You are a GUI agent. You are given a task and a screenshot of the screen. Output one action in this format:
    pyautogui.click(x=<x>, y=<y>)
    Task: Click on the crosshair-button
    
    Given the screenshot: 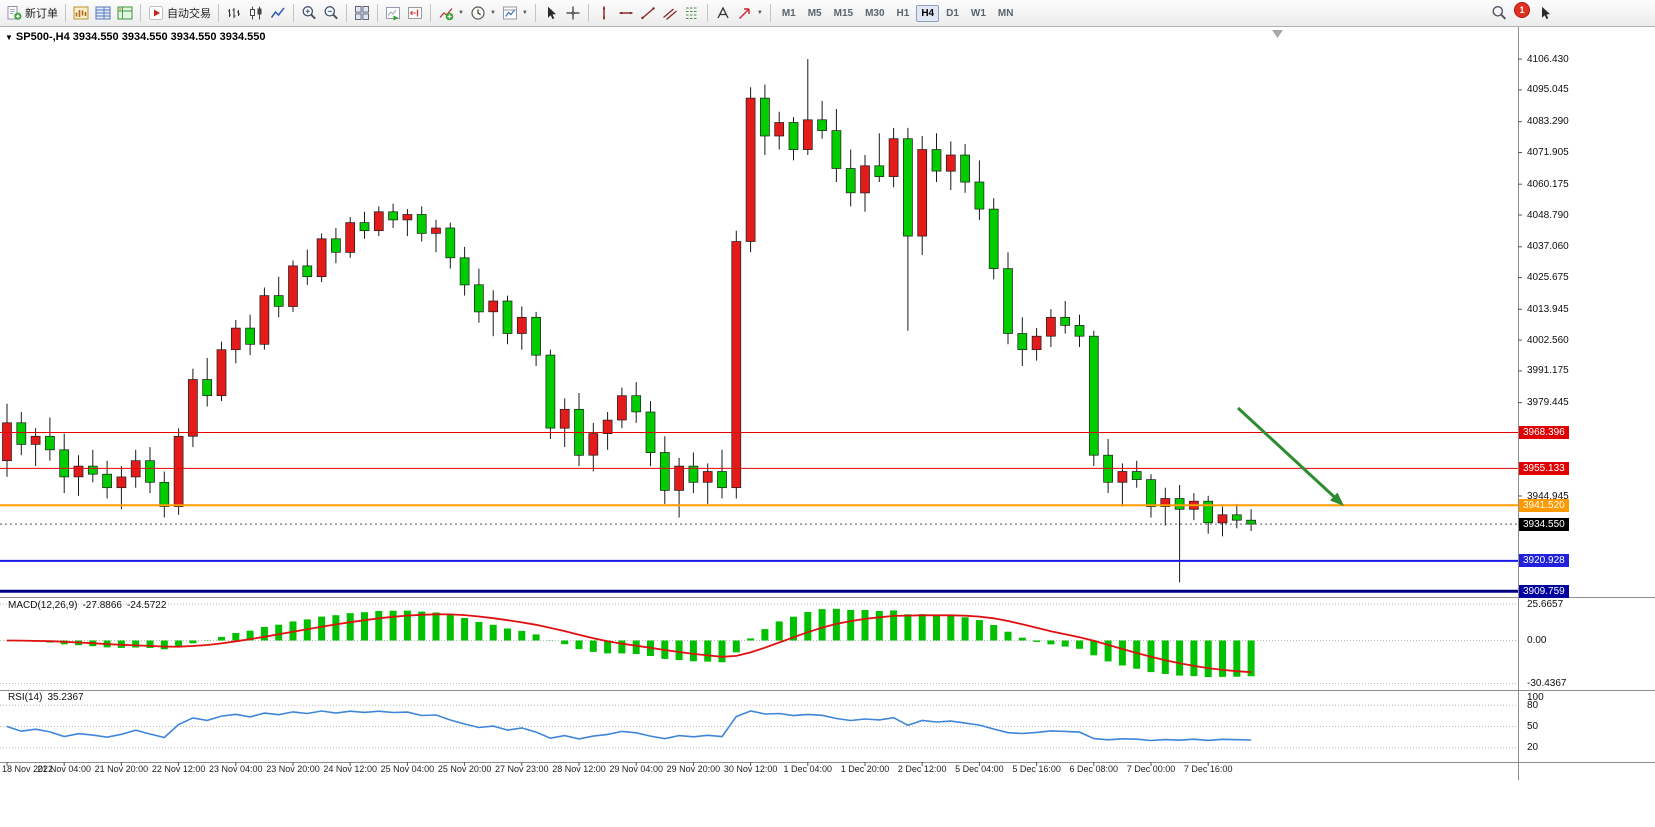 What is the action you would take?
    pyautogui.click(x=573, y=13)
    